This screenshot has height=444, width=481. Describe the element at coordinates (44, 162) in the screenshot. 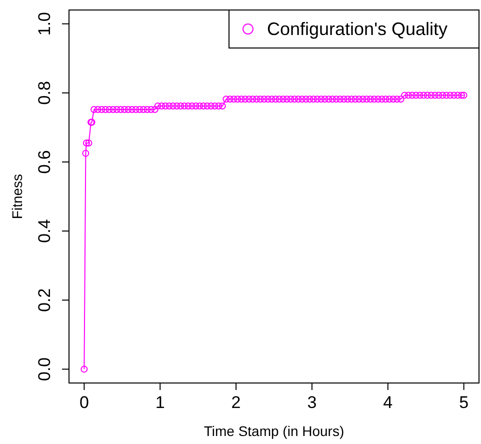

I see `y-tick-label: 0.6` at that location.